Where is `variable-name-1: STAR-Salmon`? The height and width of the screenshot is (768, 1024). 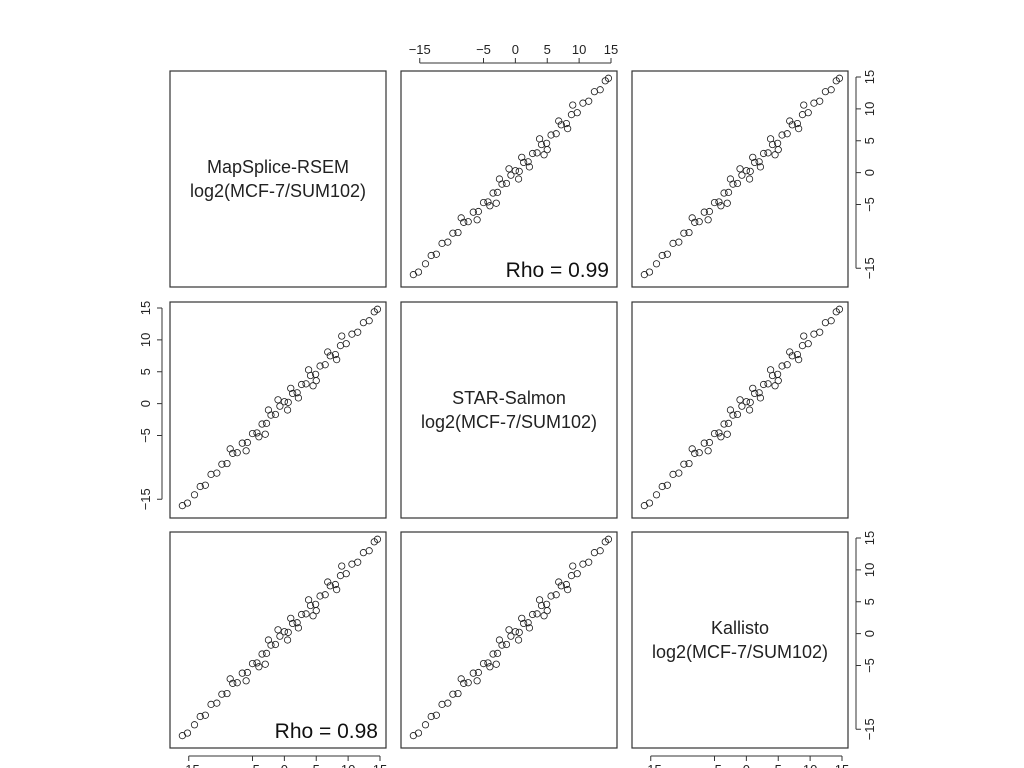 variable-name-1: STAR-Salmon is located at coordinates (509, 398).